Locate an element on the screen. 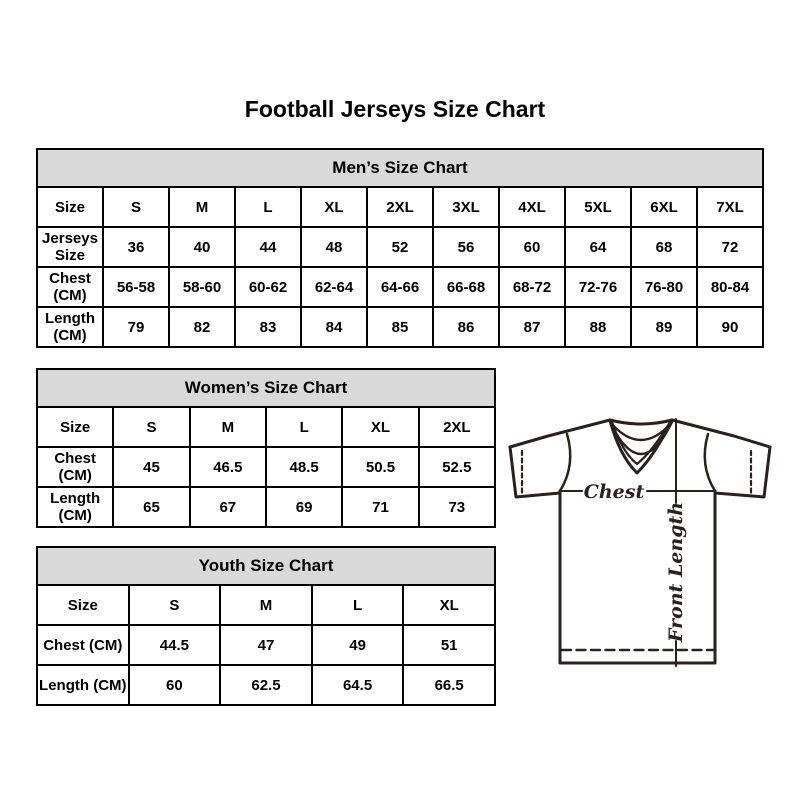 The width and height of the screenshot is (800, 800). value-cell: 51 is located at coordinates (449, 645).